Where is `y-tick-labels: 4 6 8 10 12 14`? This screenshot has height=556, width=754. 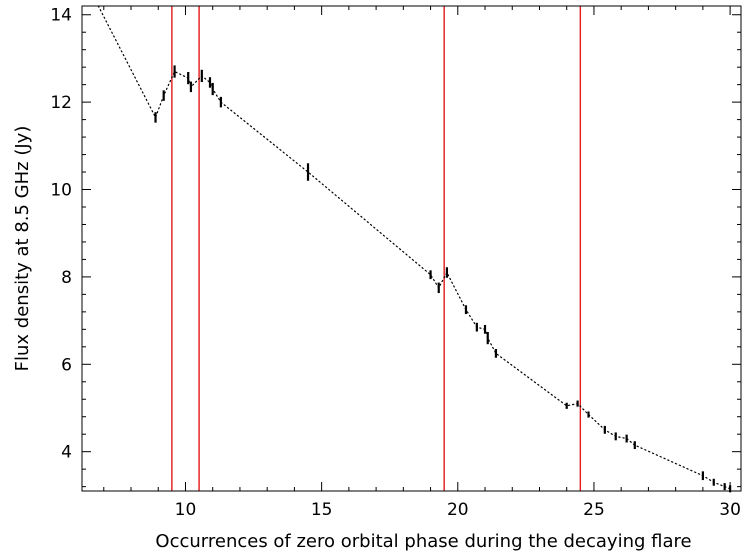
y-tick-labels: 4 6 8 10 12 14 is located at coordinates (61, 234).